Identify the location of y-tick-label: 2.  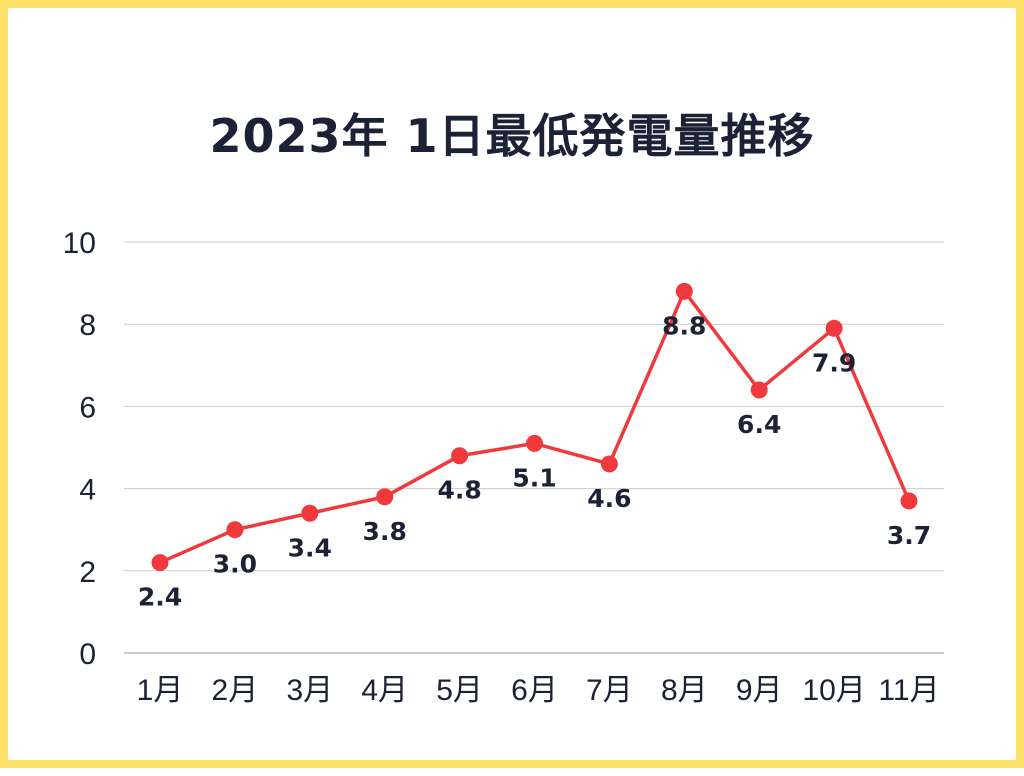
(87, 572).